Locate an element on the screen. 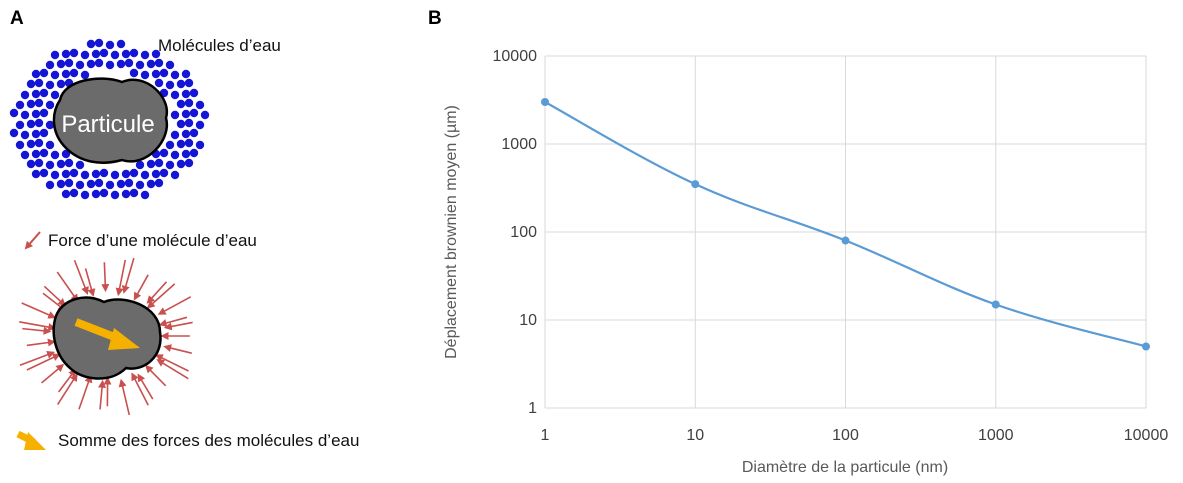 This screenshot has height=483, width=1183. water-molecules-dots is located at coordinates (109, 119).